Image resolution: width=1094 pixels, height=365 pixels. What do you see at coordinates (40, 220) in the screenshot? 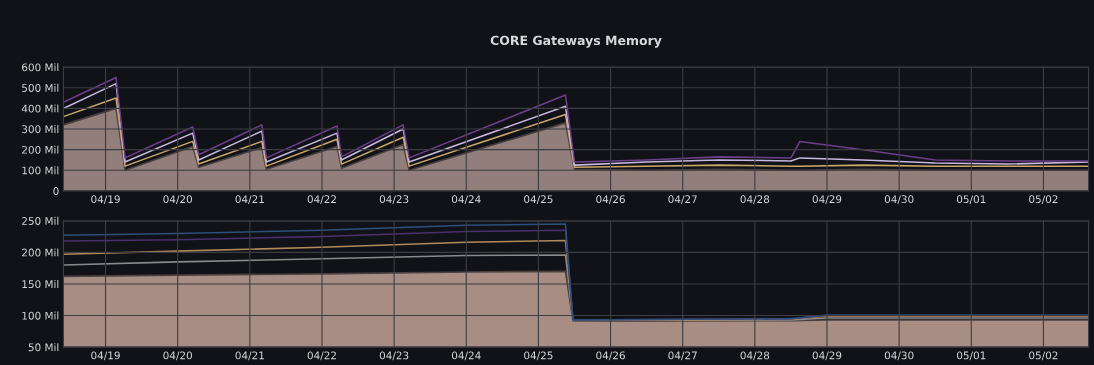
I see `y-tick-label: 250 Mil` at bounding box center [40, 220].